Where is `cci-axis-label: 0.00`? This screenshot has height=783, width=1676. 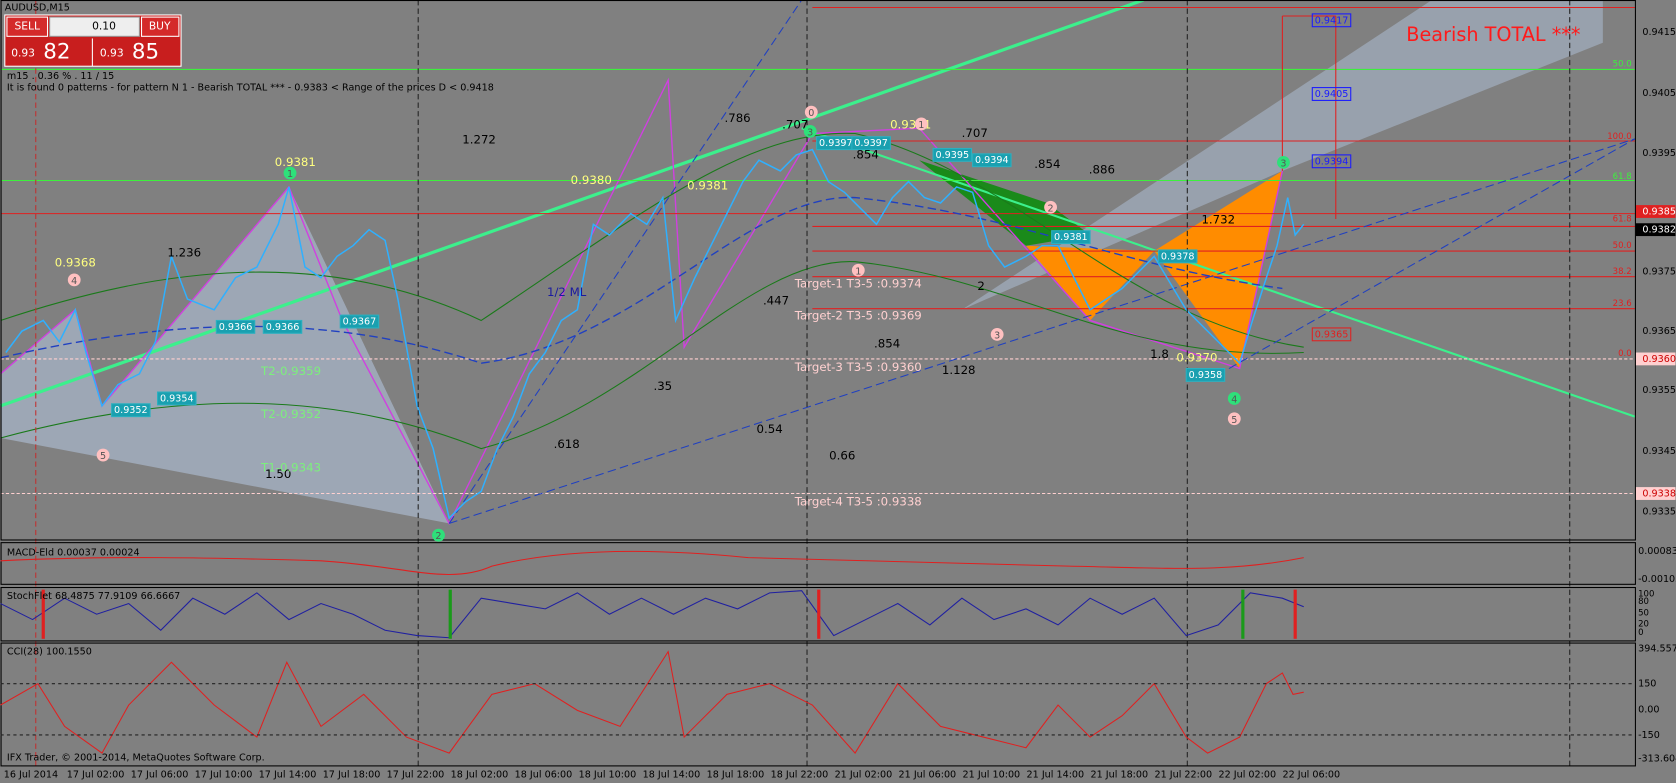 cci-axis-label: 0.00 is located at coordinates (1648, 709).